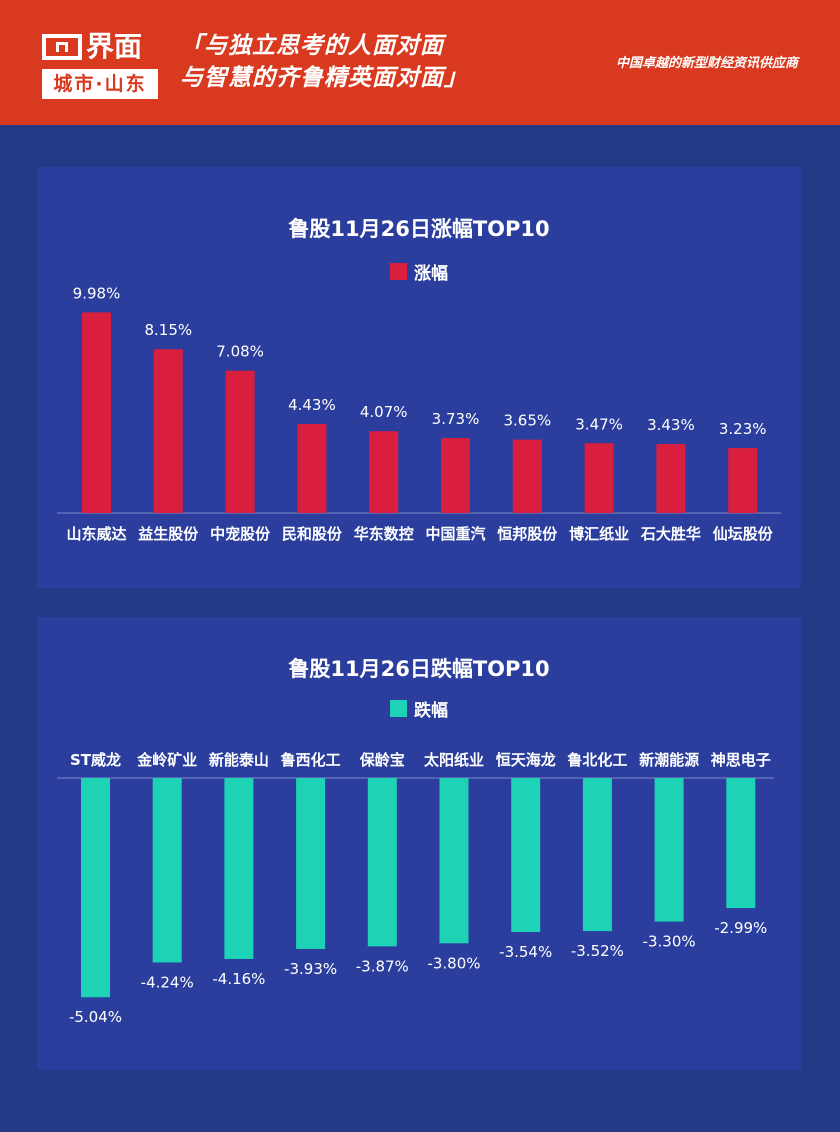 The width and height of the screenshot is (840, 1132). Describe the element at coordinates (240, 352) in the screenshot. I see `rise-value-label: 7.08%` at that location.